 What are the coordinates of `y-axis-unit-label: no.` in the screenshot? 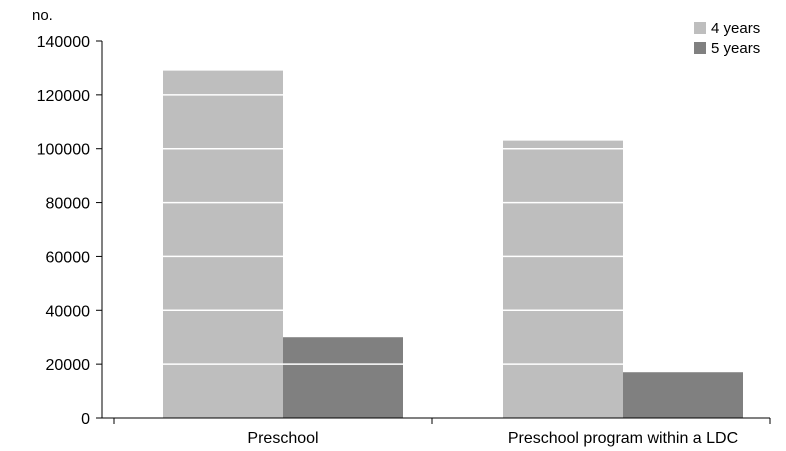 It's located at (42, 15).